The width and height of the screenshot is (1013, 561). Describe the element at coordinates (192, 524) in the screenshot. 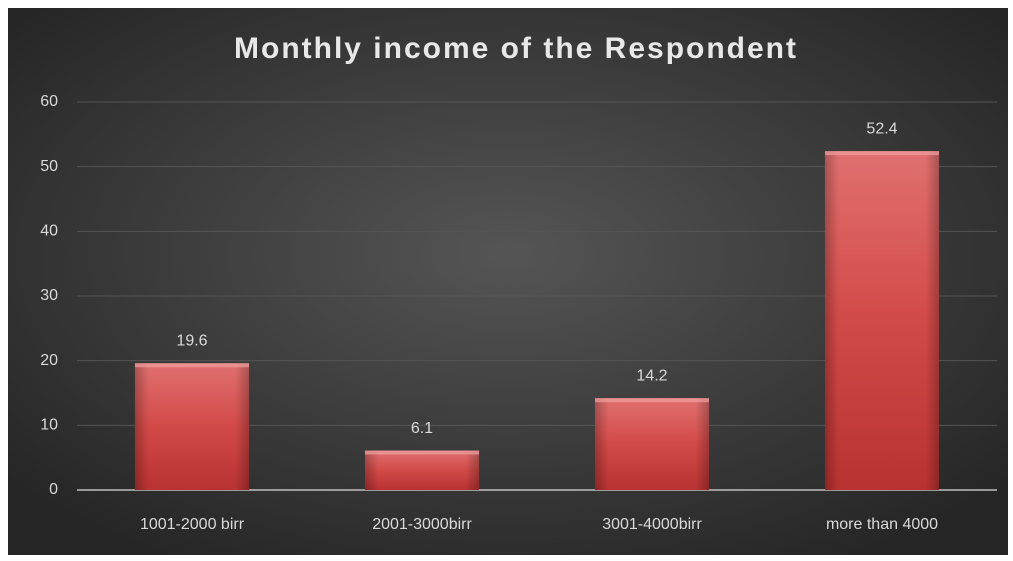

I see `x-tick-label: 1001-2000 birr` at that location.